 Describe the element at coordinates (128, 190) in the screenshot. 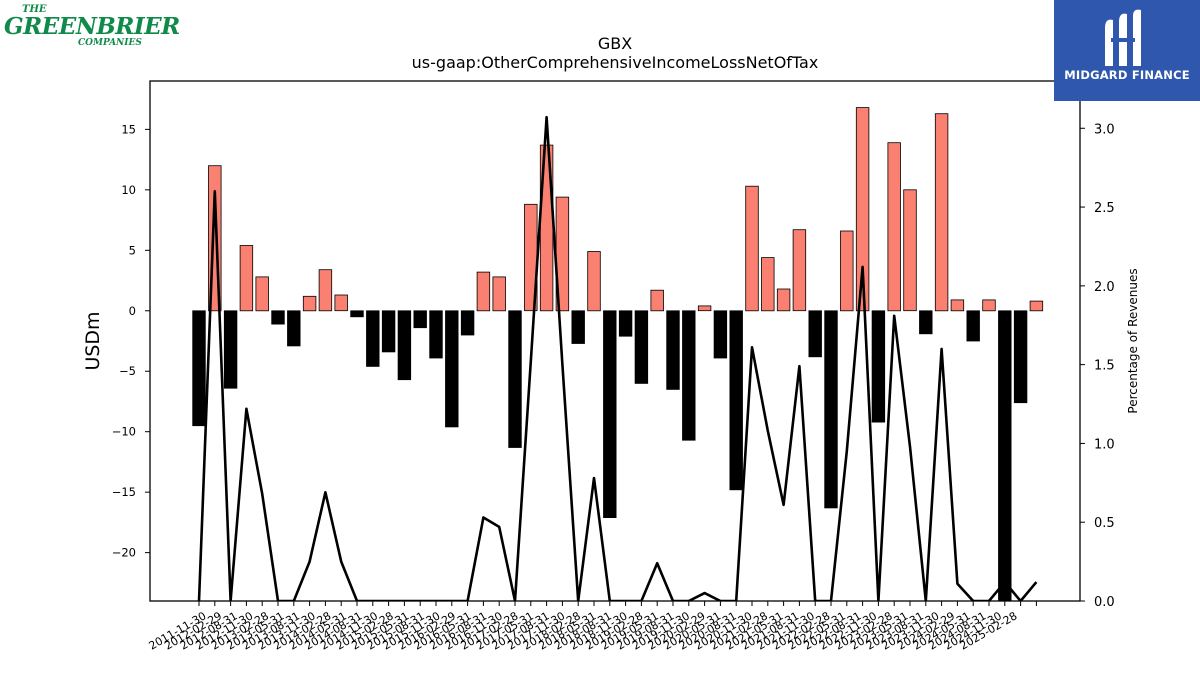

I see `y-tick-label: 10` at that location.